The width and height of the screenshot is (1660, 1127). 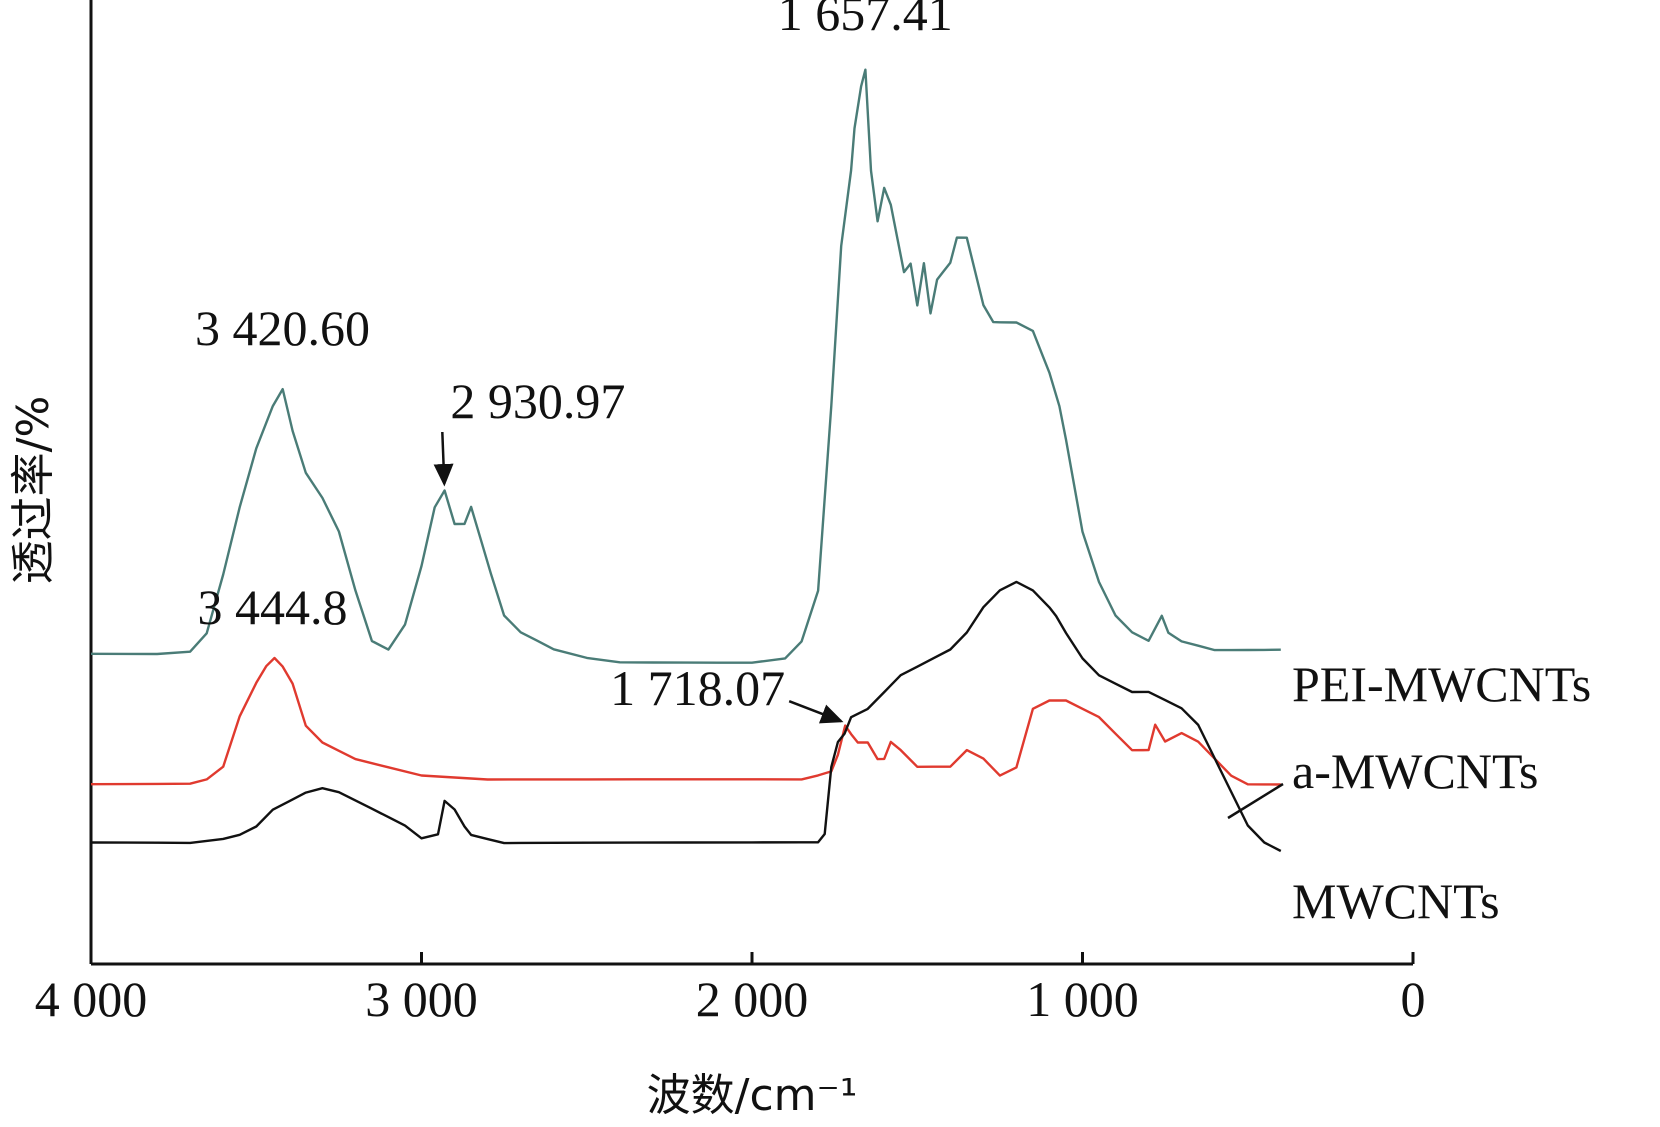 What do you see at coordinates (865, 20) in the screenshot?
I see `peak-annotation: 1 657.41` at bounding box center [865, 20].